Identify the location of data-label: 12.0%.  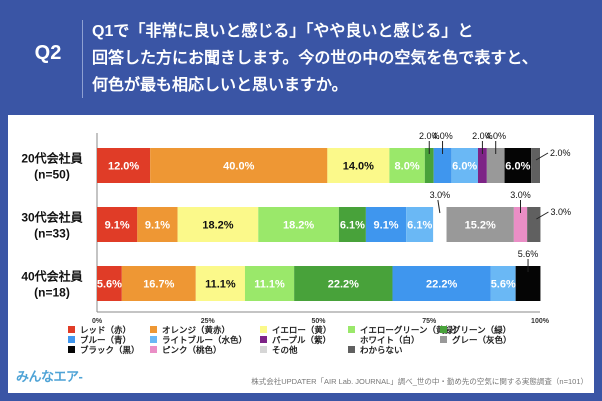
(123, 167).